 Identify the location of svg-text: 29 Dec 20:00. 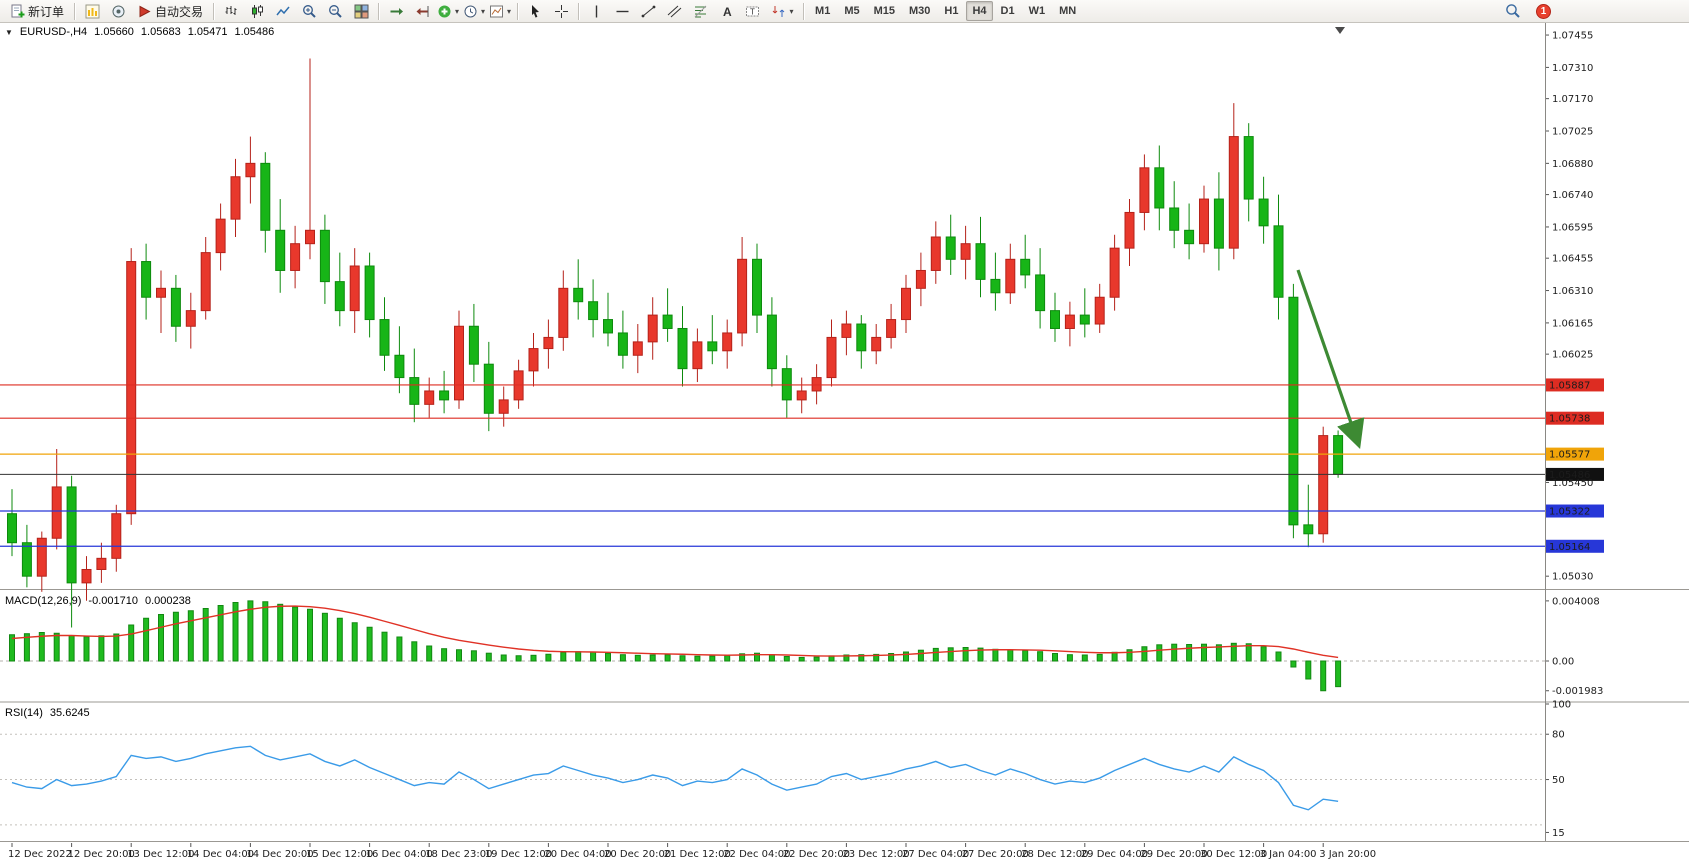
(1173, 854).